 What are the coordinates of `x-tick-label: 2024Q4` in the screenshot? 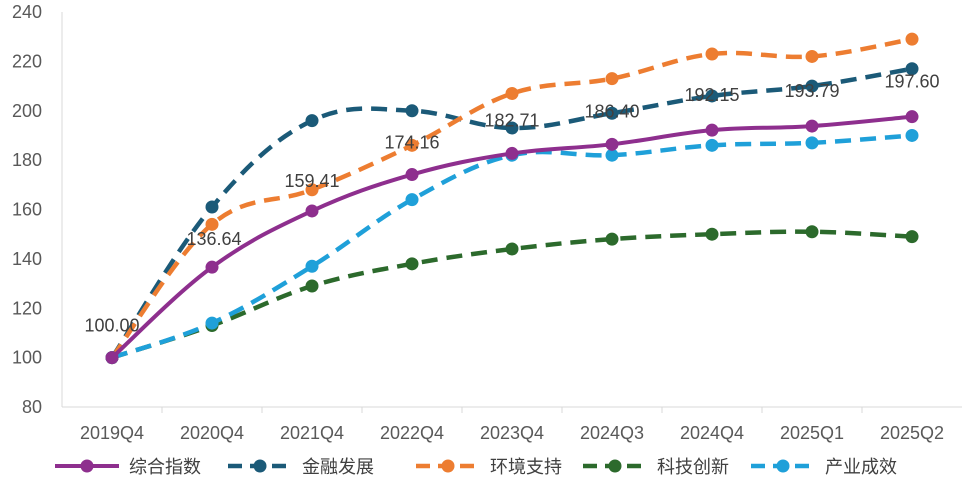 It's located at (712, 433).